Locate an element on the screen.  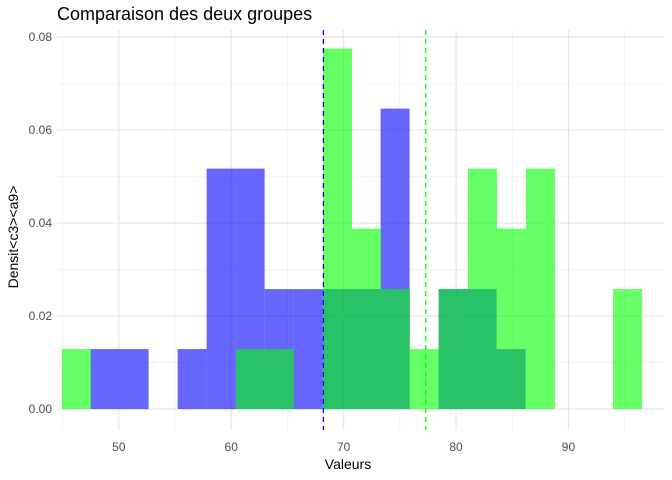
x-axis-label: Valeurs is located at coordinates (348, 464).